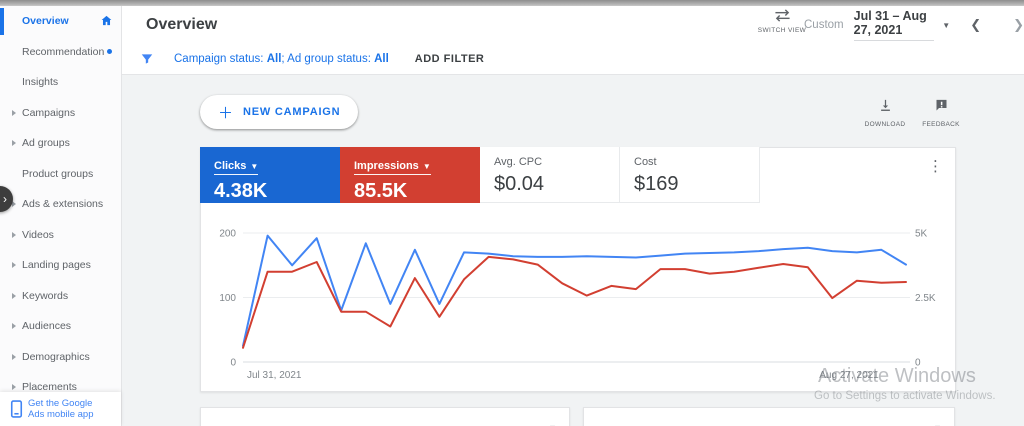 The image size is (1024, 426). I want to click on metric-caret-icon: ▼, so click(426, 166).